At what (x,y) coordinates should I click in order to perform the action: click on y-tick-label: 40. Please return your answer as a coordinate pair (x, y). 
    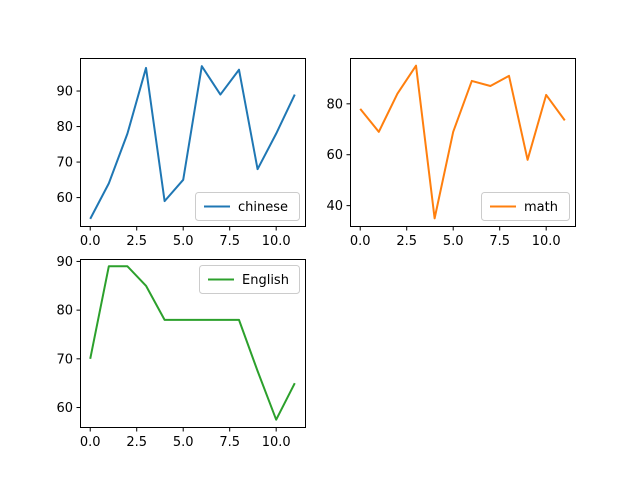
    Looking at the image, I should click on (334, 206).